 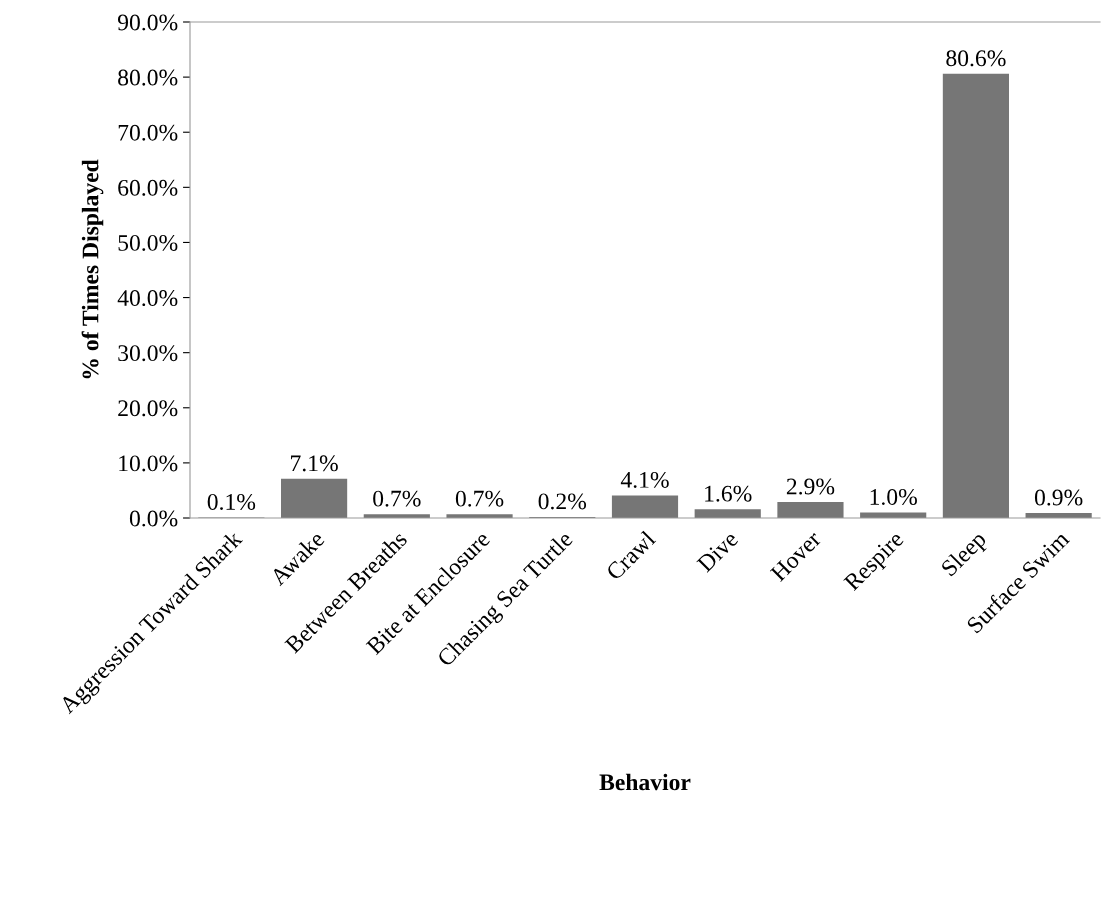 I want to click on data-label: 7.1%, so click(x=314, y=463).